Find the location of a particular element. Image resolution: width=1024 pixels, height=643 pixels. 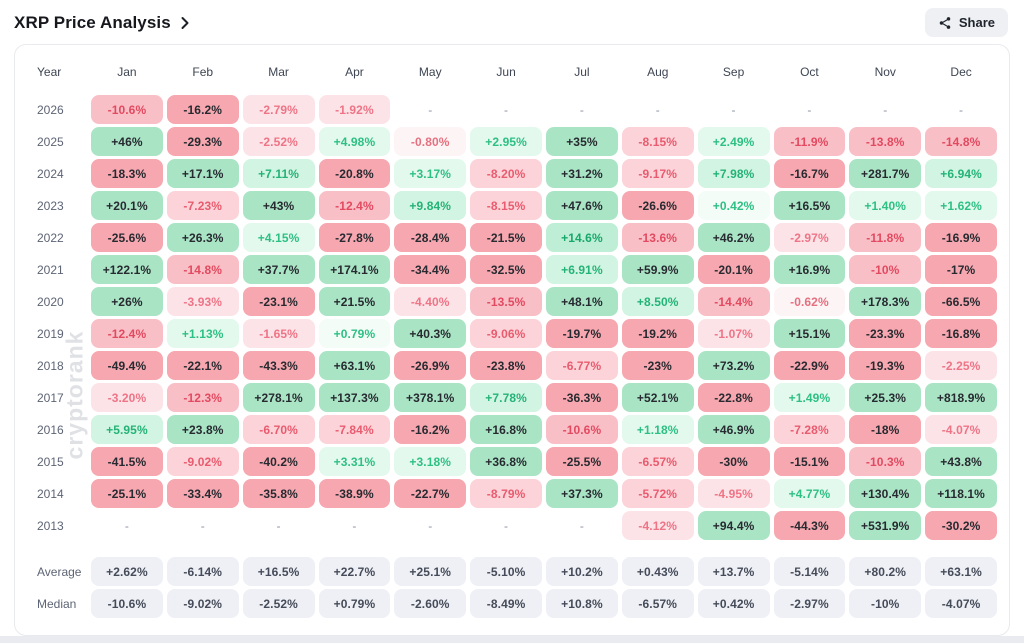

return-cell: -2.97% is located at coordinates (809, 237).